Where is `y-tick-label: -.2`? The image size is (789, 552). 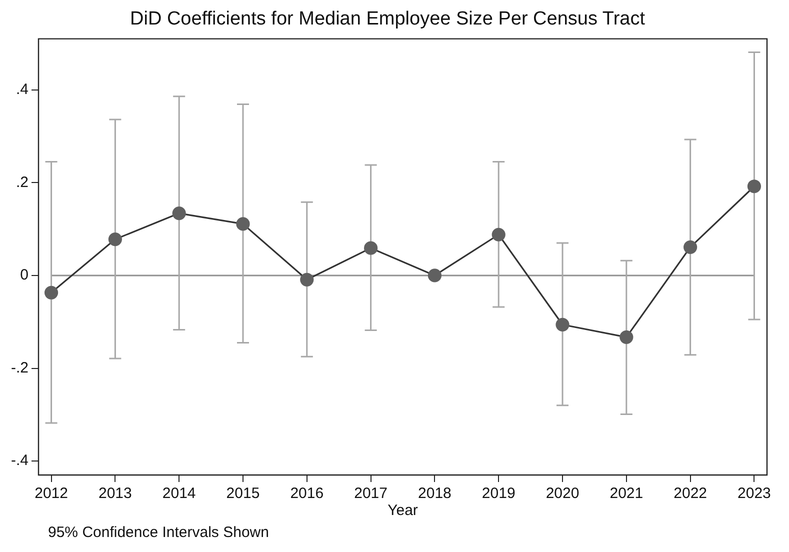
y-tick-label: -.2 is located at coordinates (19, 367).